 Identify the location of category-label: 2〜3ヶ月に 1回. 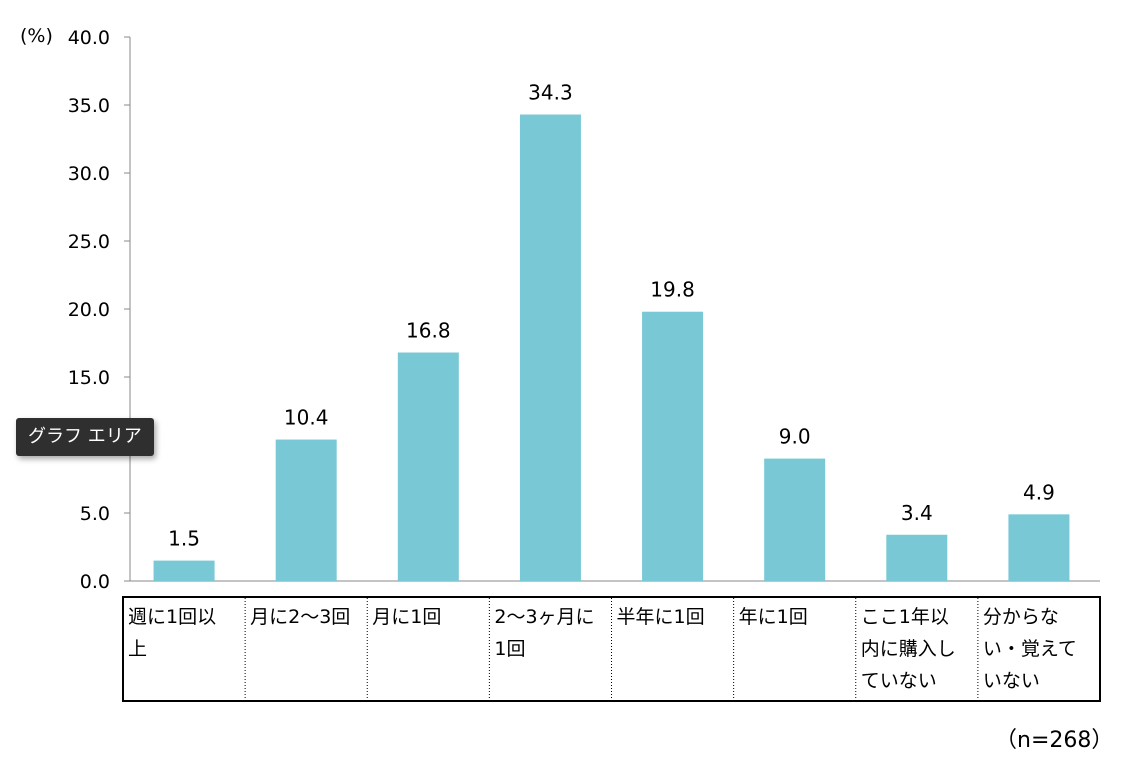
(544, 633).